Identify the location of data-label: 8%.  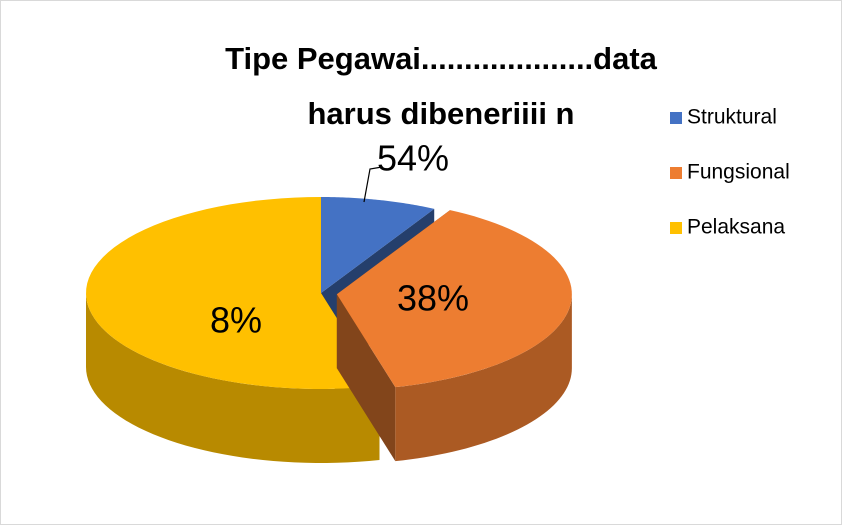
(236, 320).